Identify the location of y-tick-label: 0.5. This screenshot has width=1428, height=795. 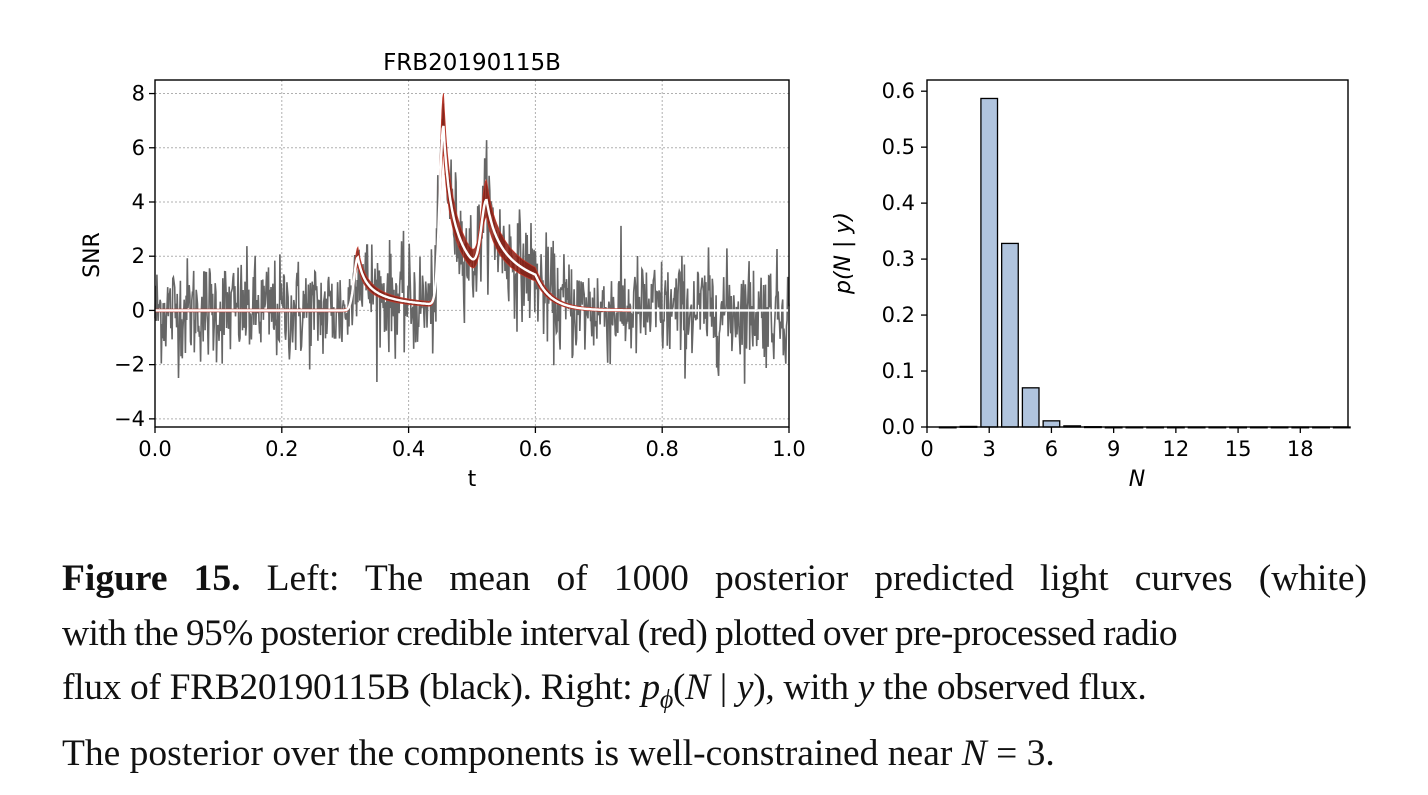
(898, 147).